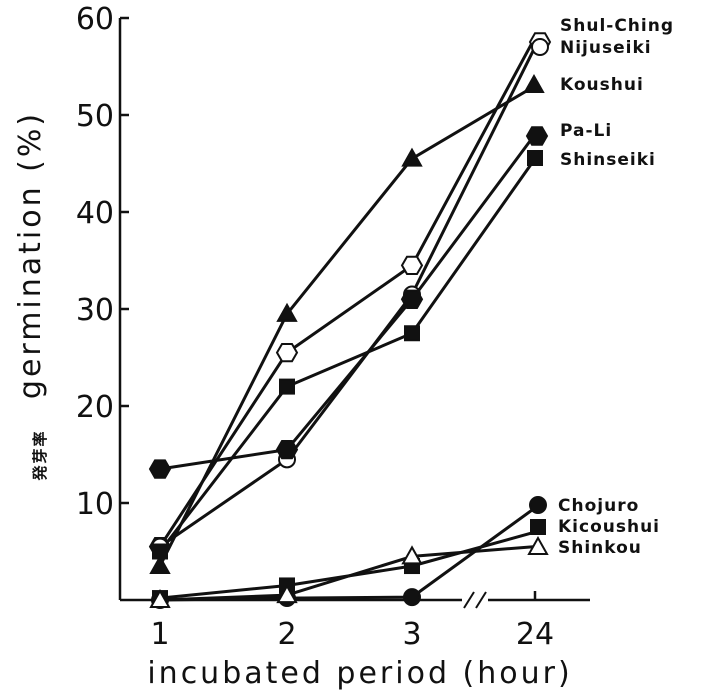  Describe the element at coordinates (598, 506) in the screenshot. I see `series-label-chojuro: Chojuro` at that location.